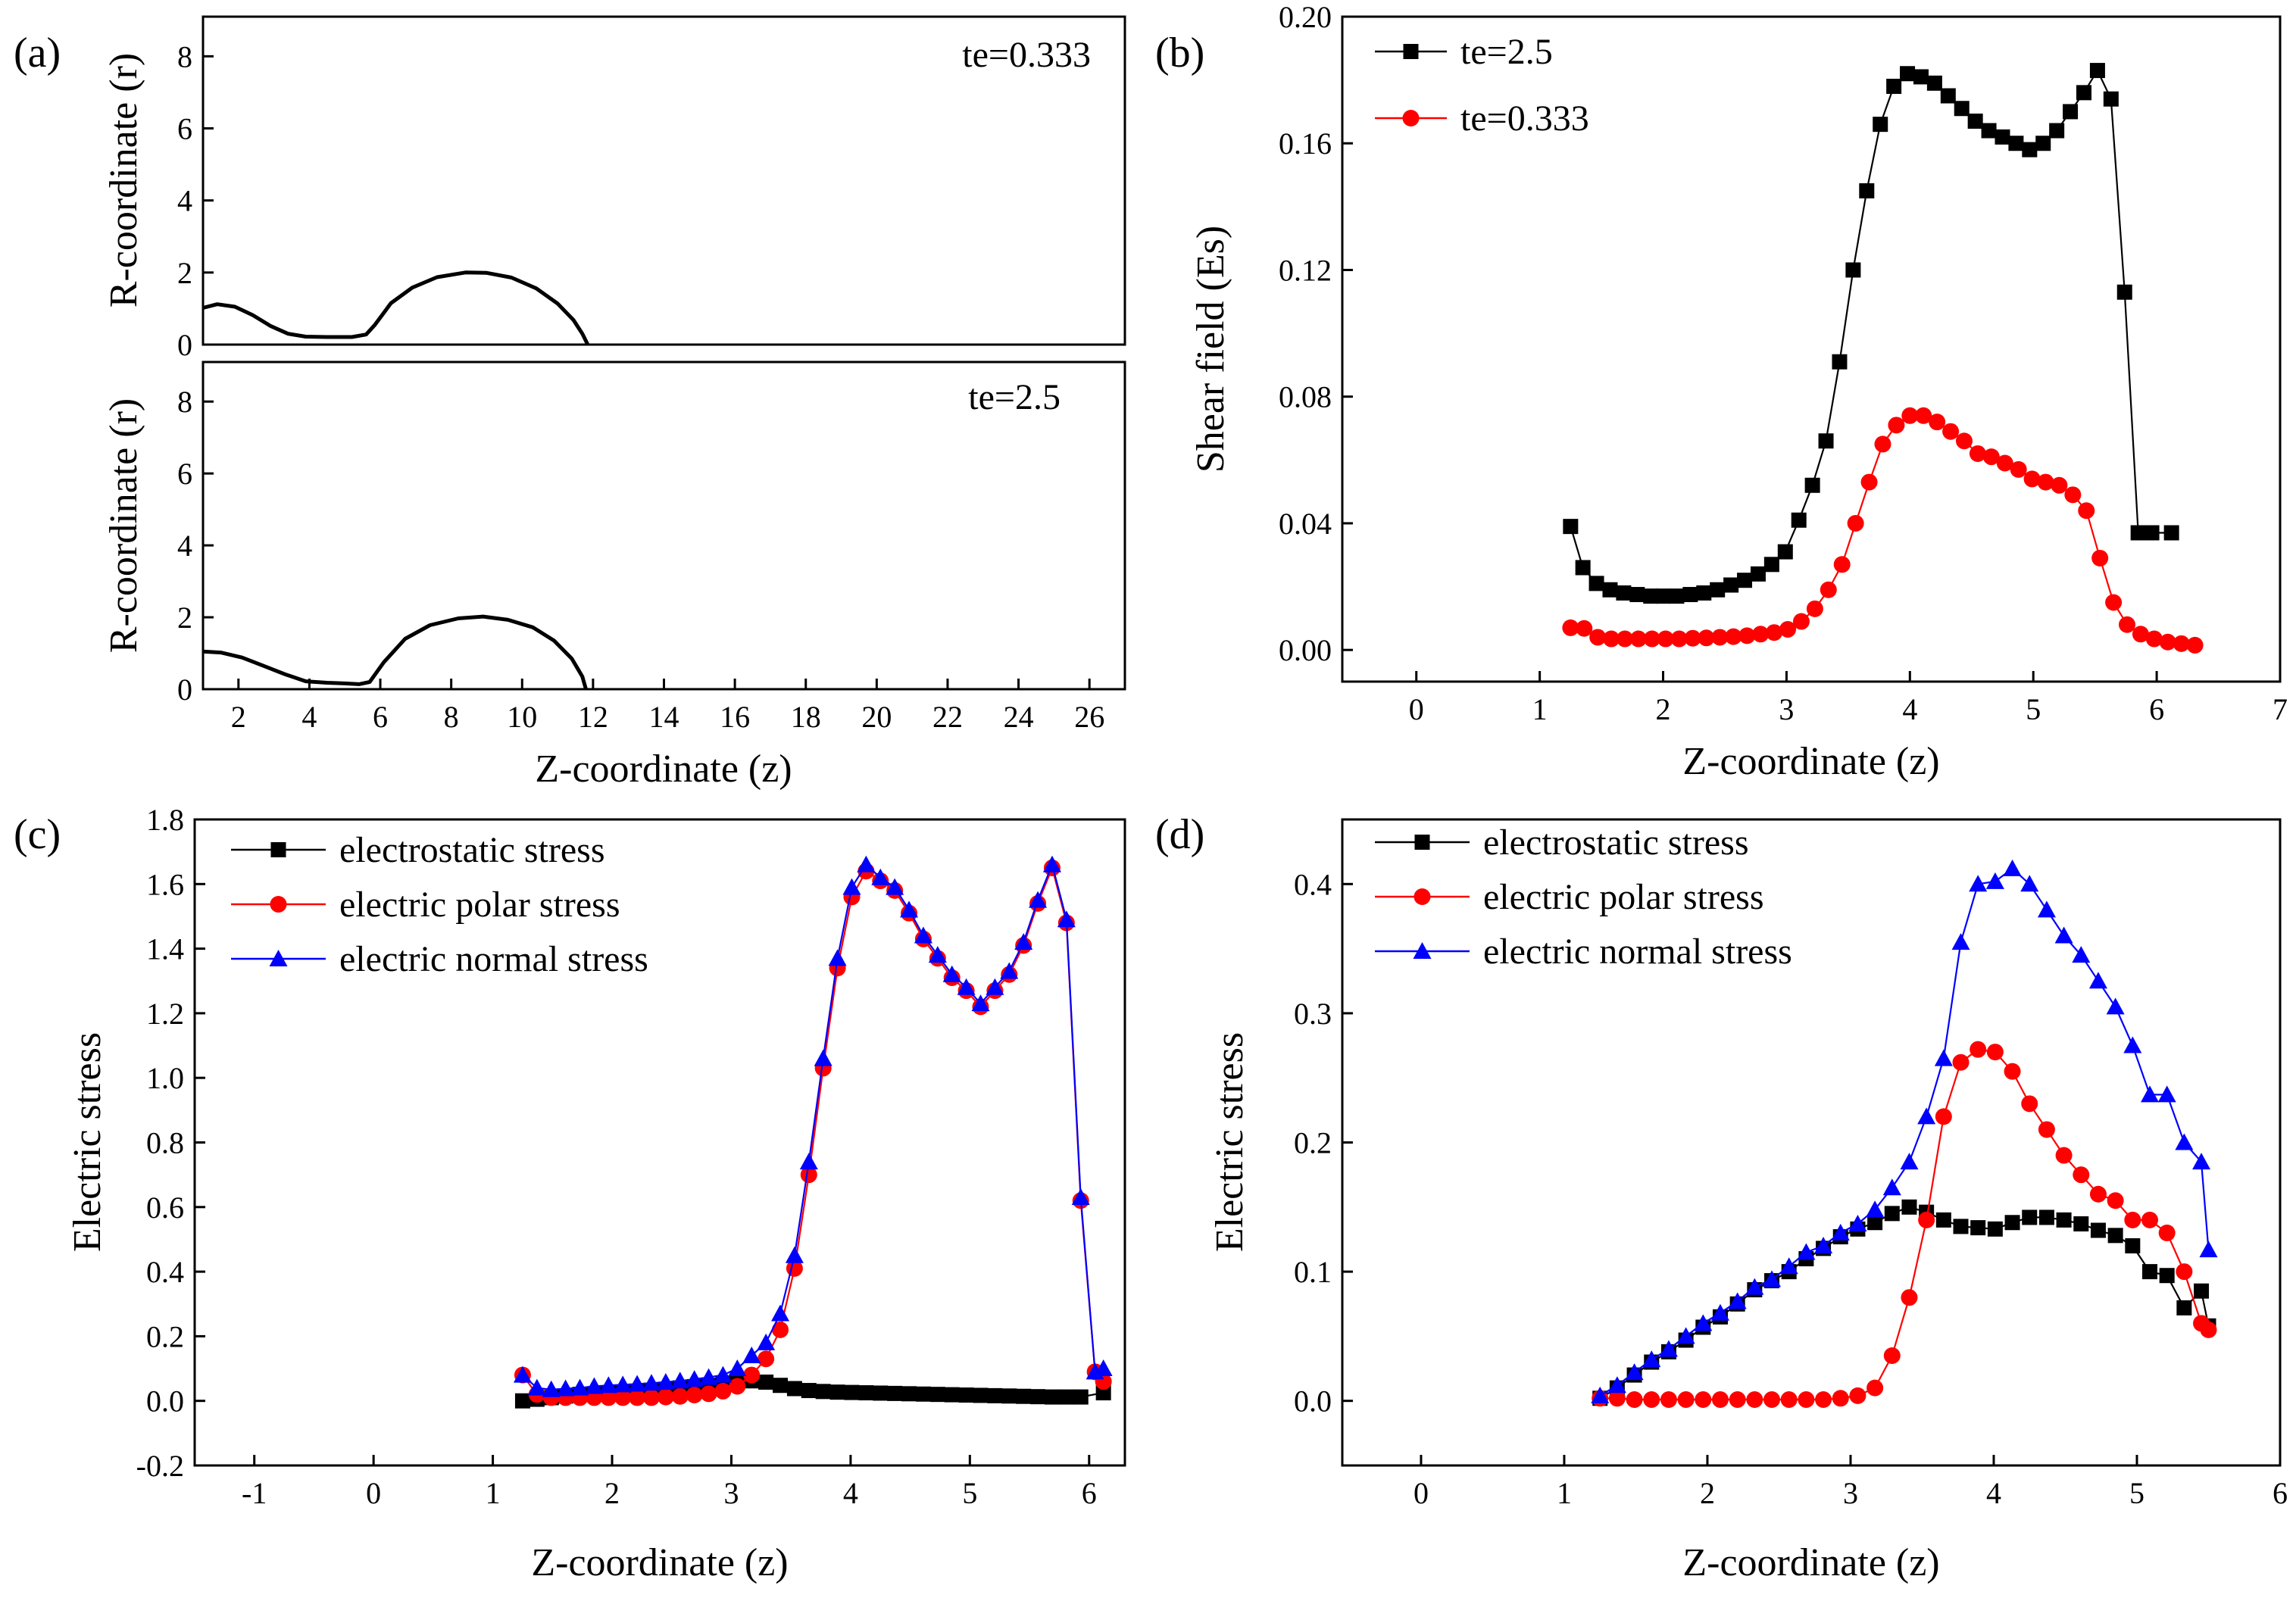  I want to click on x-tick-label: 14, so click(664, 717).